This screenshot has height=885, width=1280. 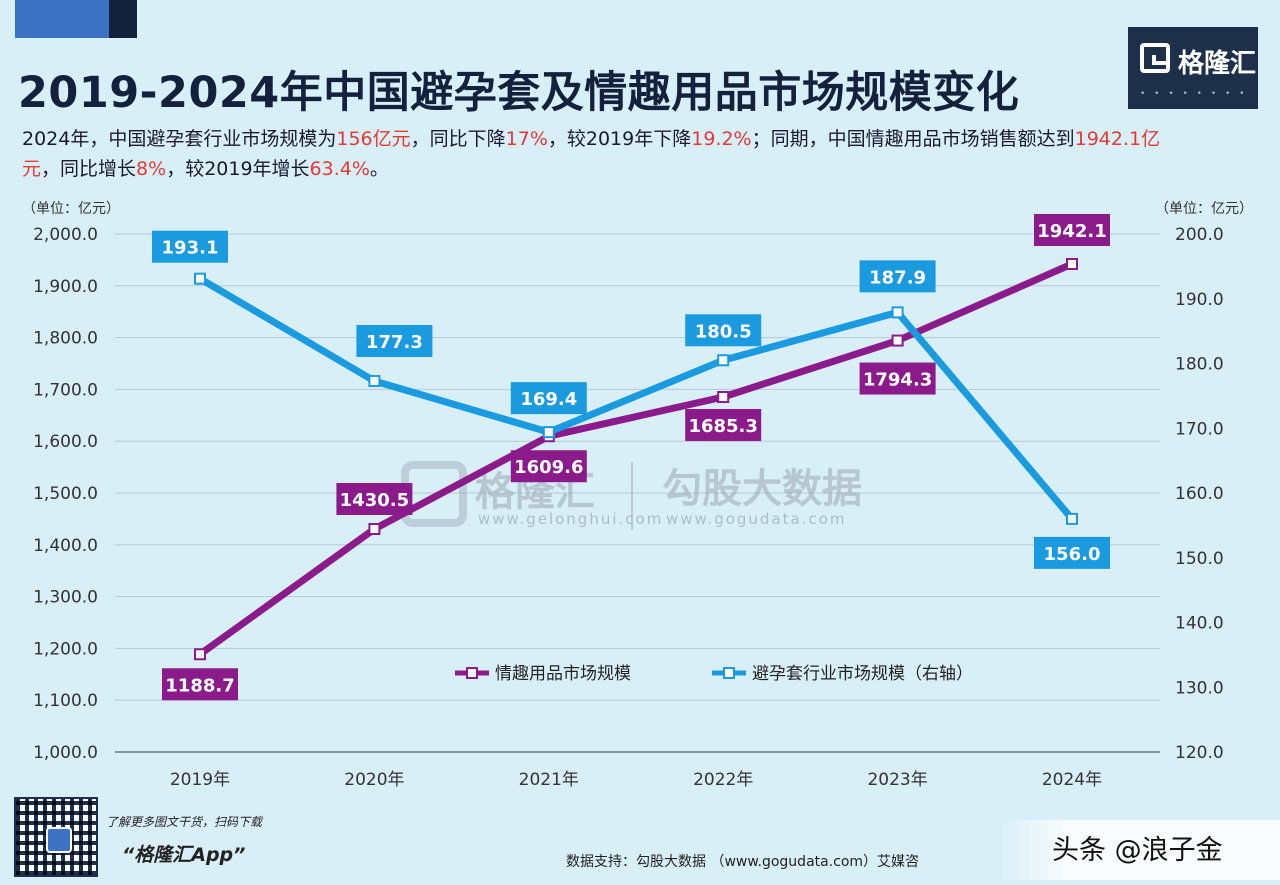 What do you see at coordinates (458, 139) in the screenshot?
I see `subtitle-text: ，同比下降` at bounding box center [458, 139].